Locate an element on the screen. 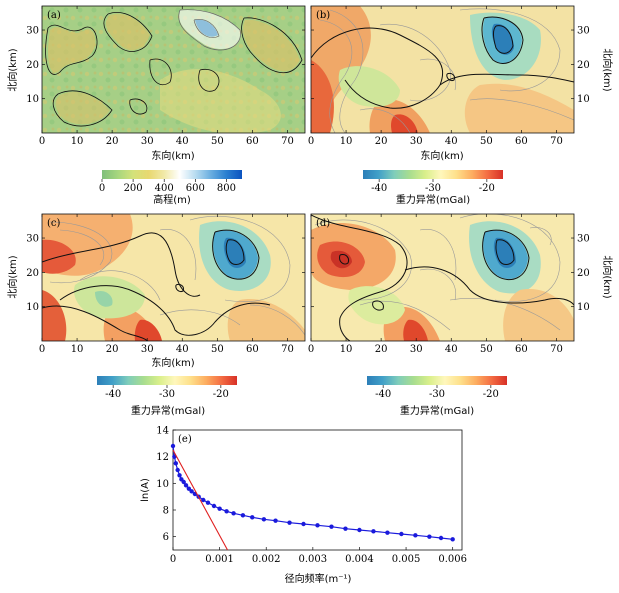 The width and height of the screenshot is (619, 593). x-tick-label: 40 is located at coordinates (182, 141).